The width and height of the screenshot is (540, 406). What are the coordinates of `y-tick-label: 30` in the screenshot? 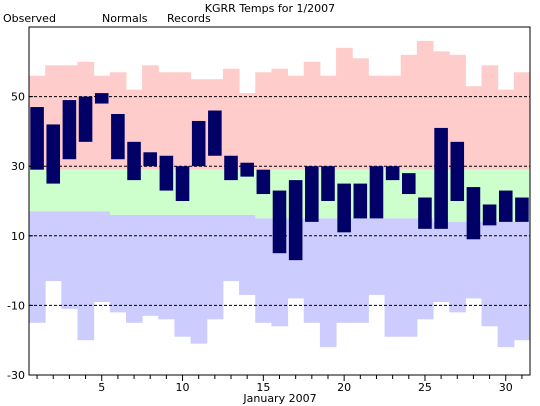 It's located at (18, 166).